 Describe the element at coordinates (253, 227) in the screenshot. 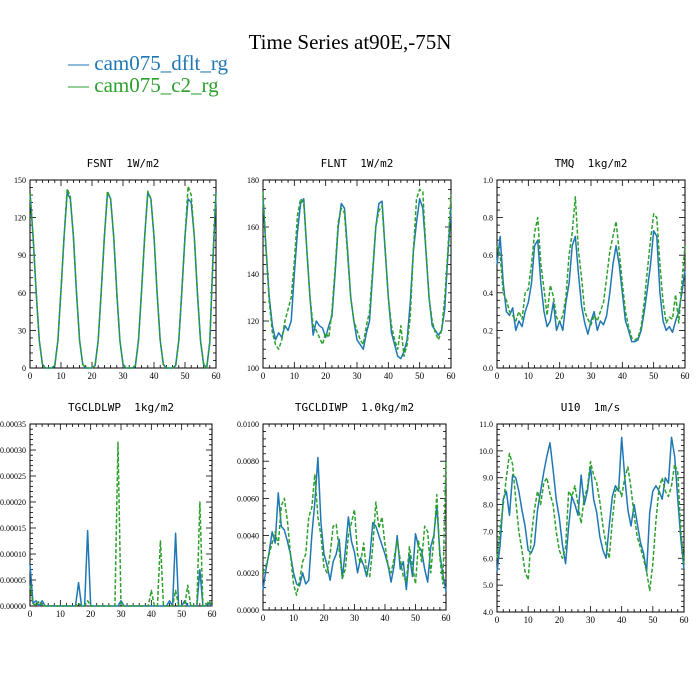

I see `y-tick-label: 160` at that location.